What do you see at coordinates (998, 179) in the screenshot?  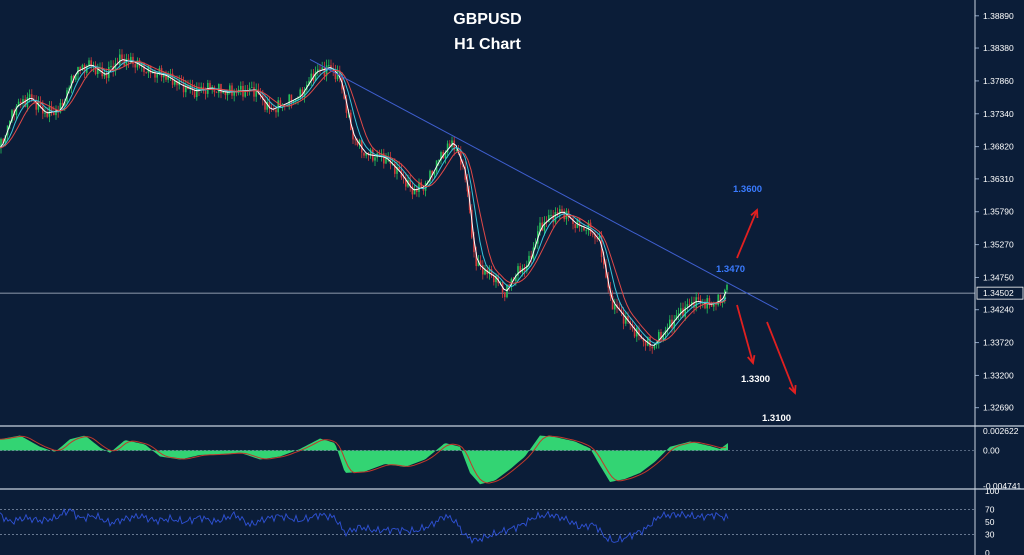 I see `price-tick-label: 1.36310` at bounding box center [998, 179].